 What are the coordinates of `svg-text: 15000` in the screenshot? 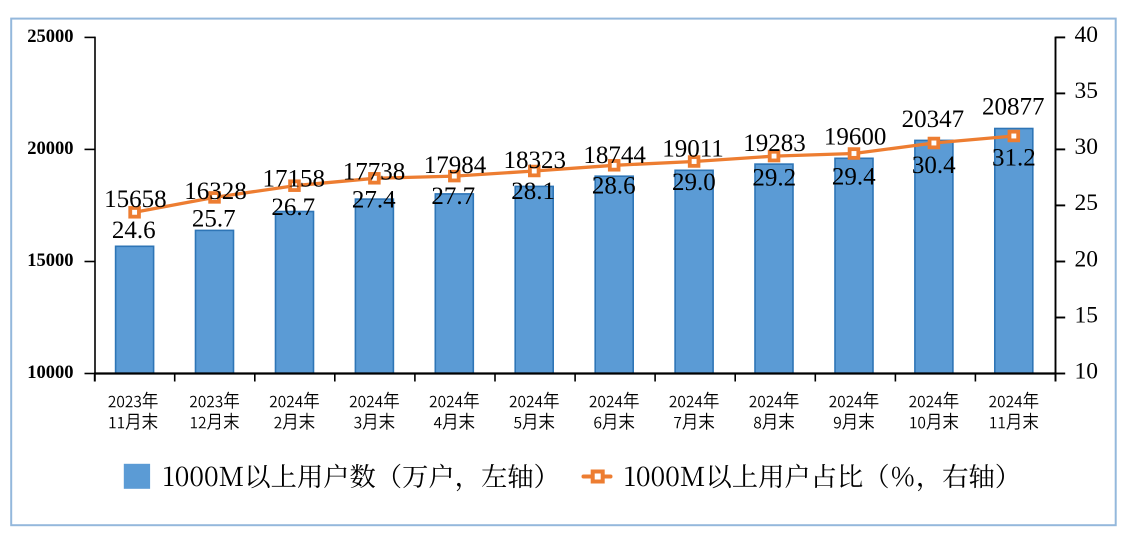 It's located at (50, 261).